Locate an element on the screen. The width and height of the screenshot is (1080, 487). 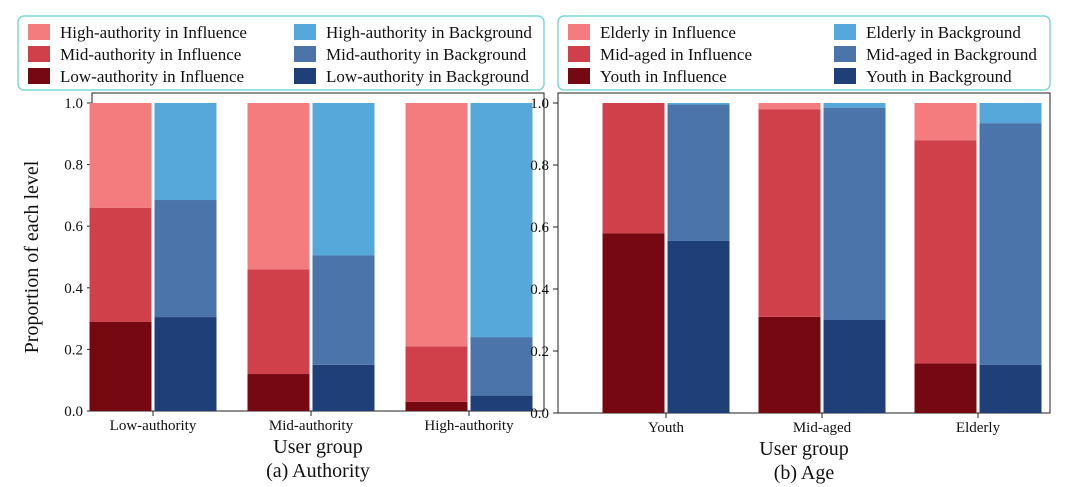
legend-entry: Mid-authority in Influence is located at coordinates (150, 54).